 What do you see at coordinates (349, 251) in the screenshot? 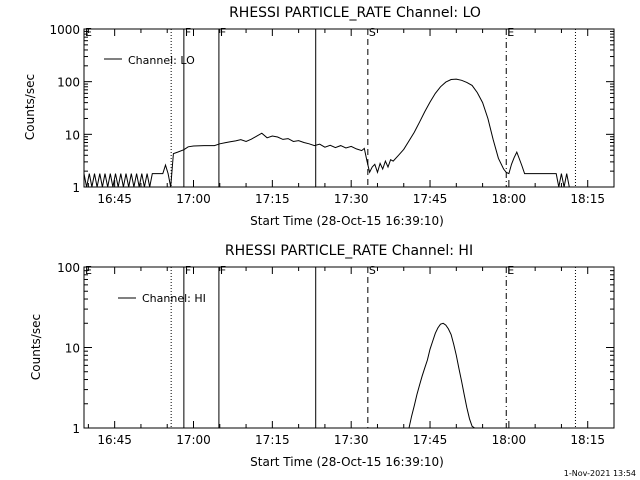
I see `chart-title: RHESSI PARTICLE_RATE Channel: HI` at bounding box center [349, 251].